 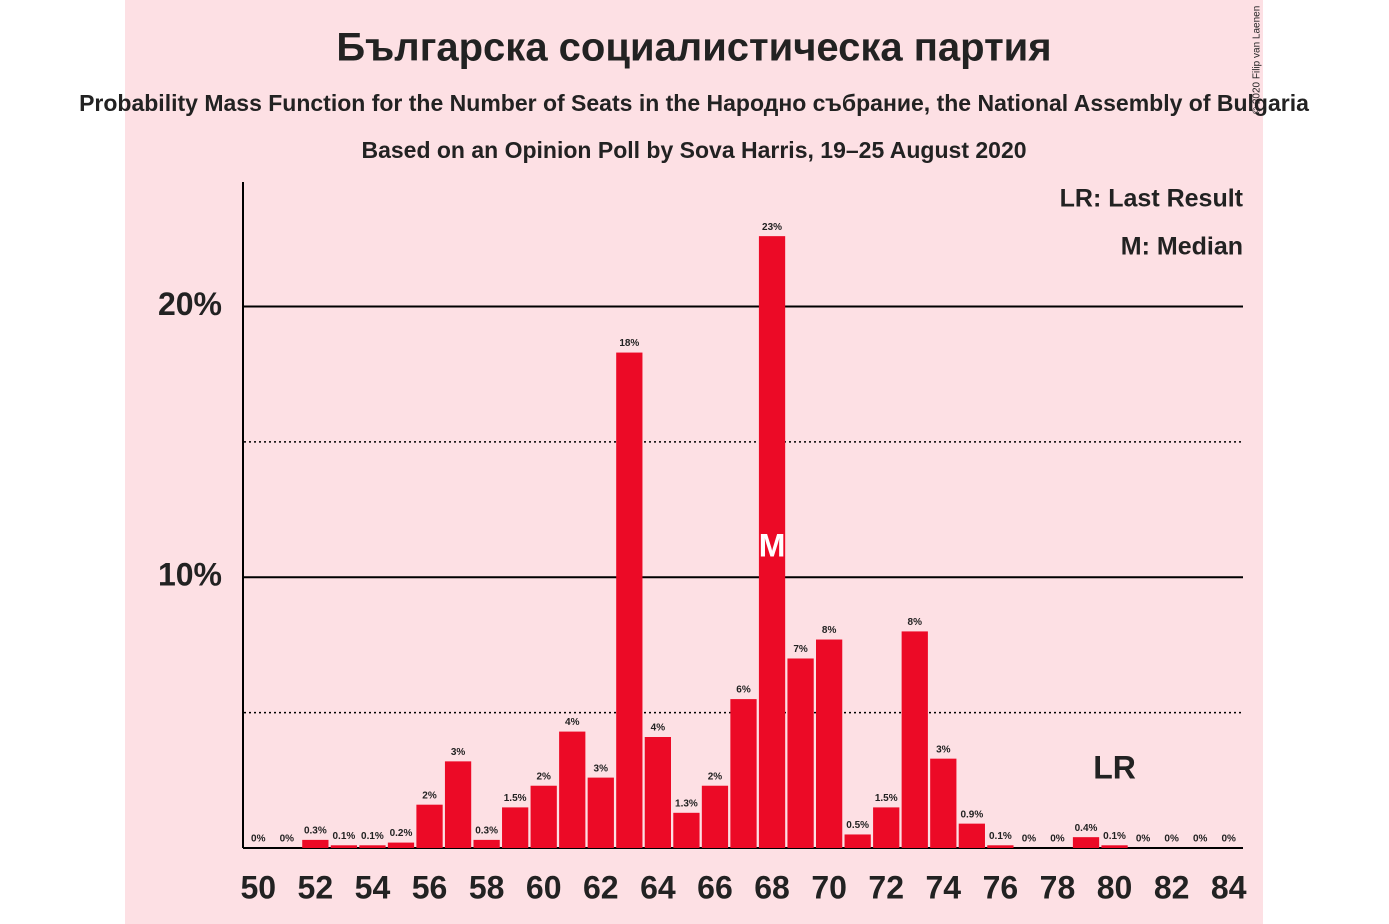 What do you see at coordinates (258, 887) in the screenshot?
I see `x-tick-label: 50` at bounding box center [258, 887].